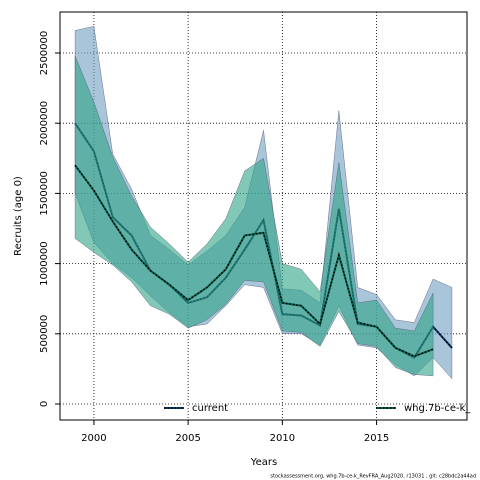 The height and width of the screenshot is (480, 480). Describe the element at coordinates (18, 216) in the screenshot. I see `y-axis-title: Recruits (age 0)` at that location.